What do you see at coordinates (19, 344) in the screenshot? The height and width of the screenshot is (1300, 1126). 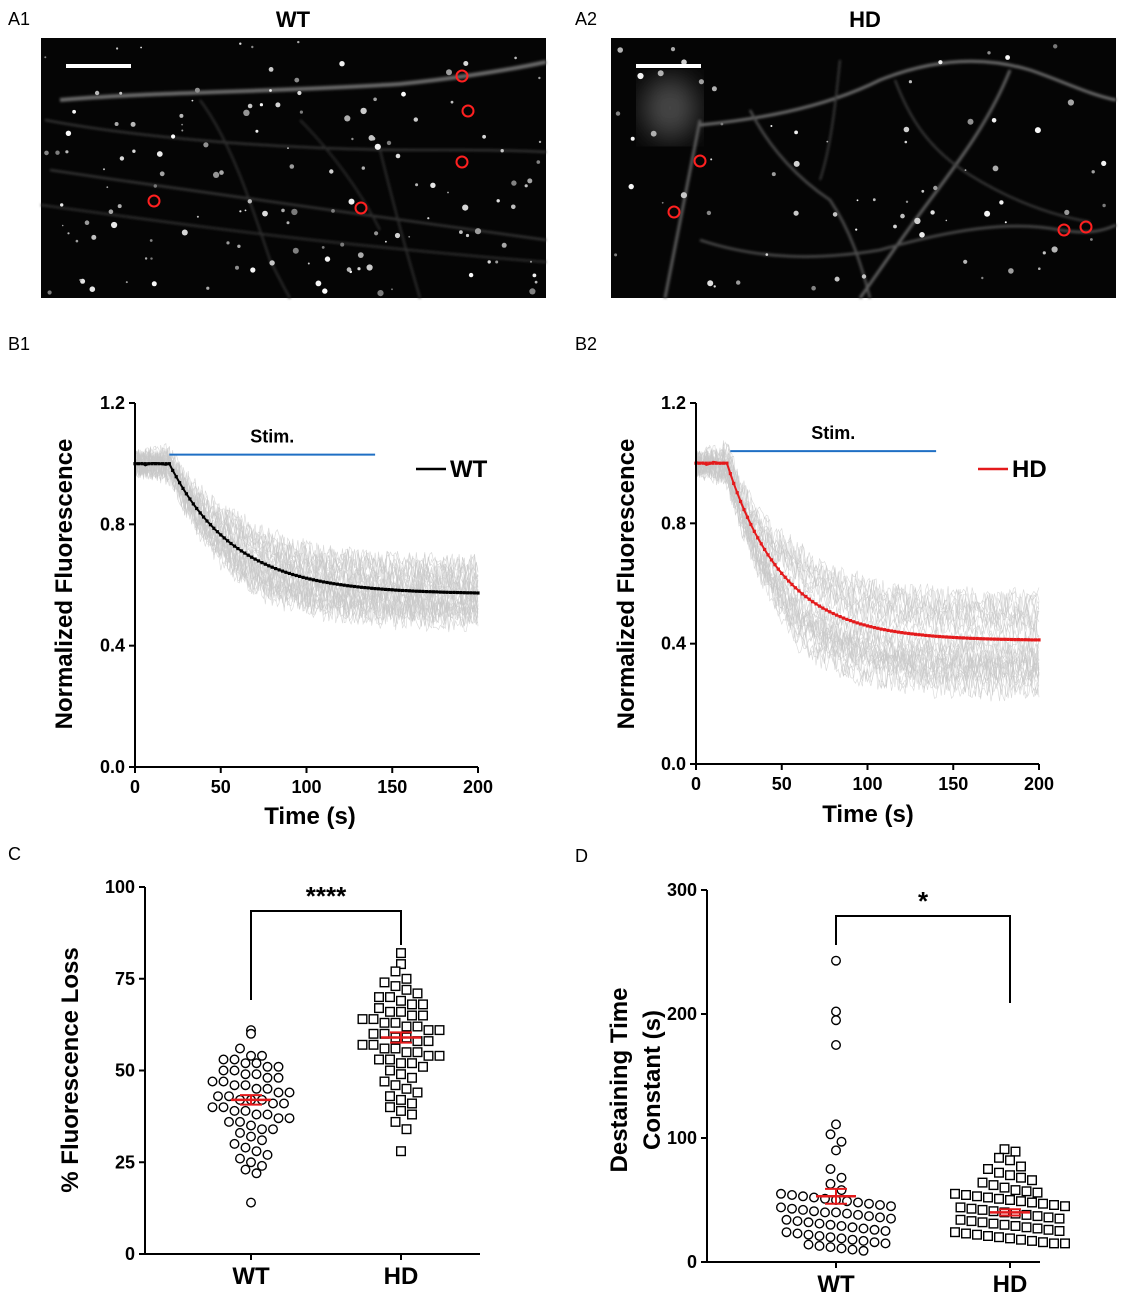 I see `panel-label-b1: B1` at bounding box center [19, 344].